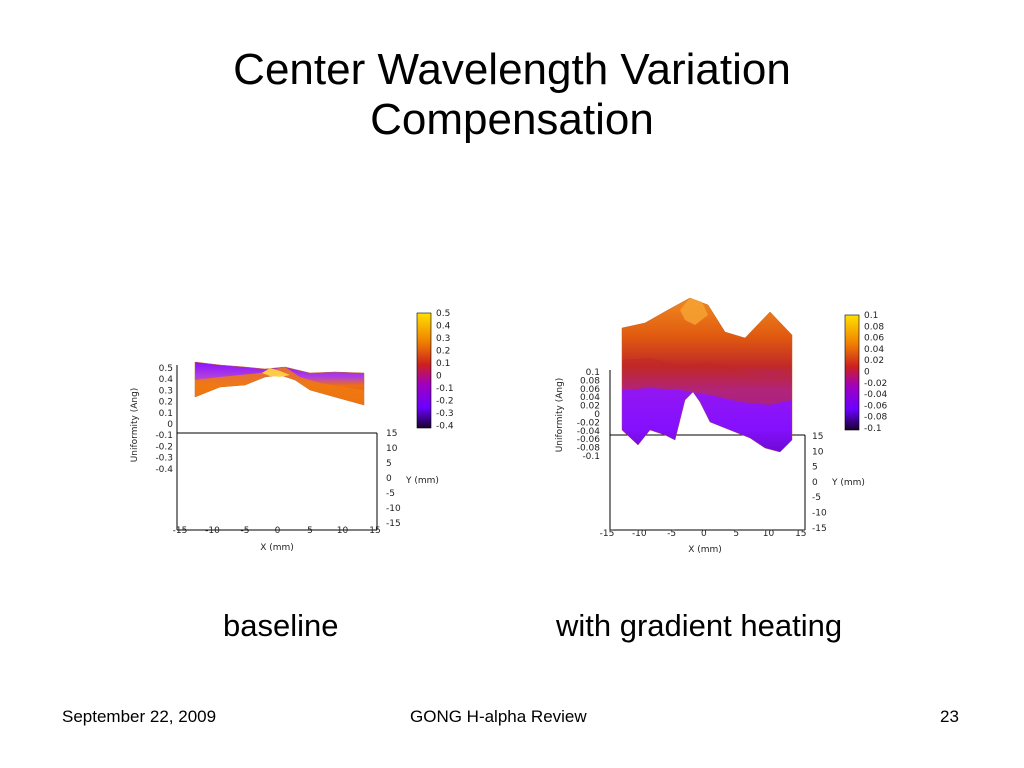 The image size is (1024, 768). I want to click on caption-gradient-heating: with gradient heating, so click(699, 625).